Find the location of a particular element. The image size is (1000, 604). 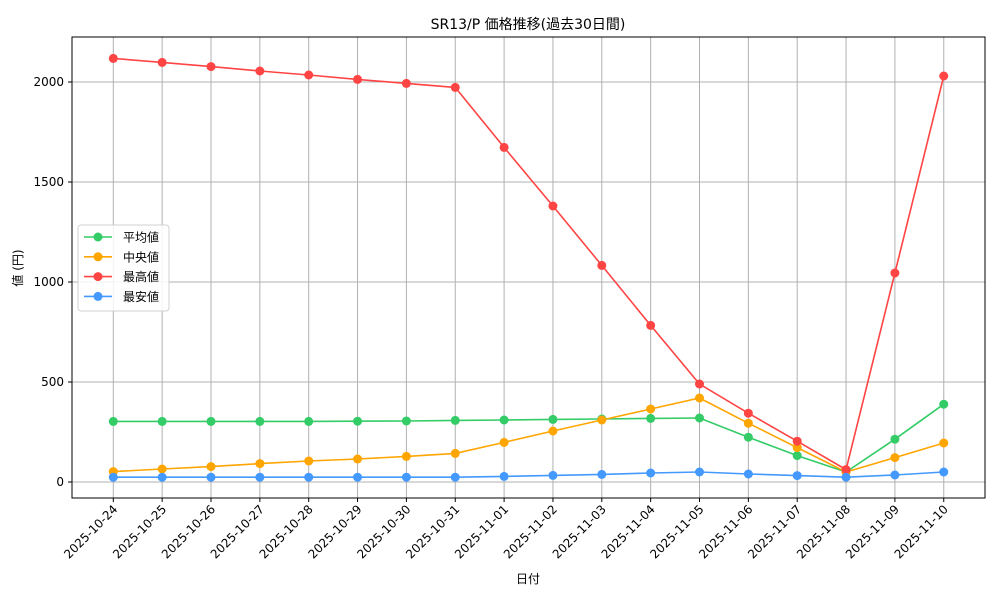

y-axis-label: 値 (円) is located at coordinates (17, 267).